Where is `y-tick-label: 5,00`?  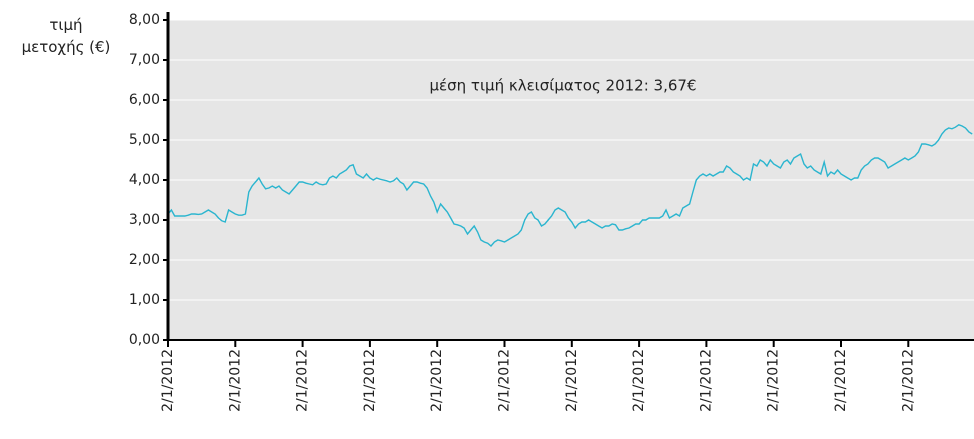 y-tick-label: 5,00 is located at coordinates (144, 140).